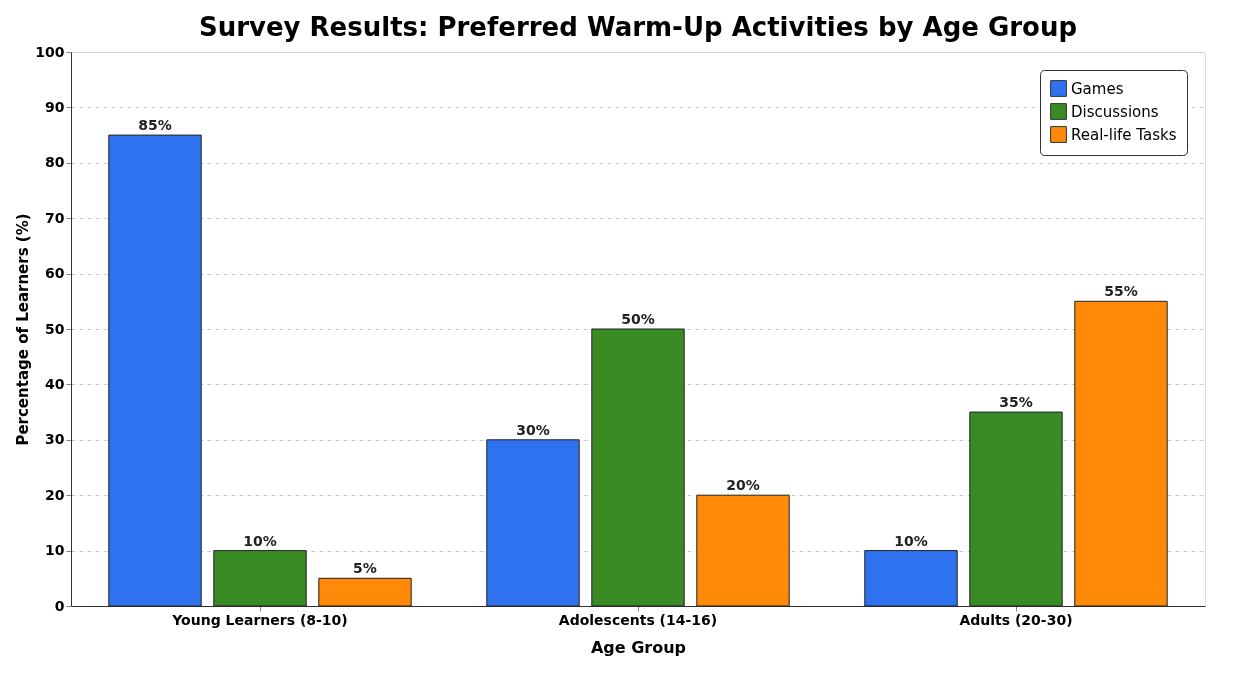 The image size is (1236, 682). What do you see at coordinates (365, 568) in the screenshot?
I see `data-label: 5%` at bounding box center [365, 568].